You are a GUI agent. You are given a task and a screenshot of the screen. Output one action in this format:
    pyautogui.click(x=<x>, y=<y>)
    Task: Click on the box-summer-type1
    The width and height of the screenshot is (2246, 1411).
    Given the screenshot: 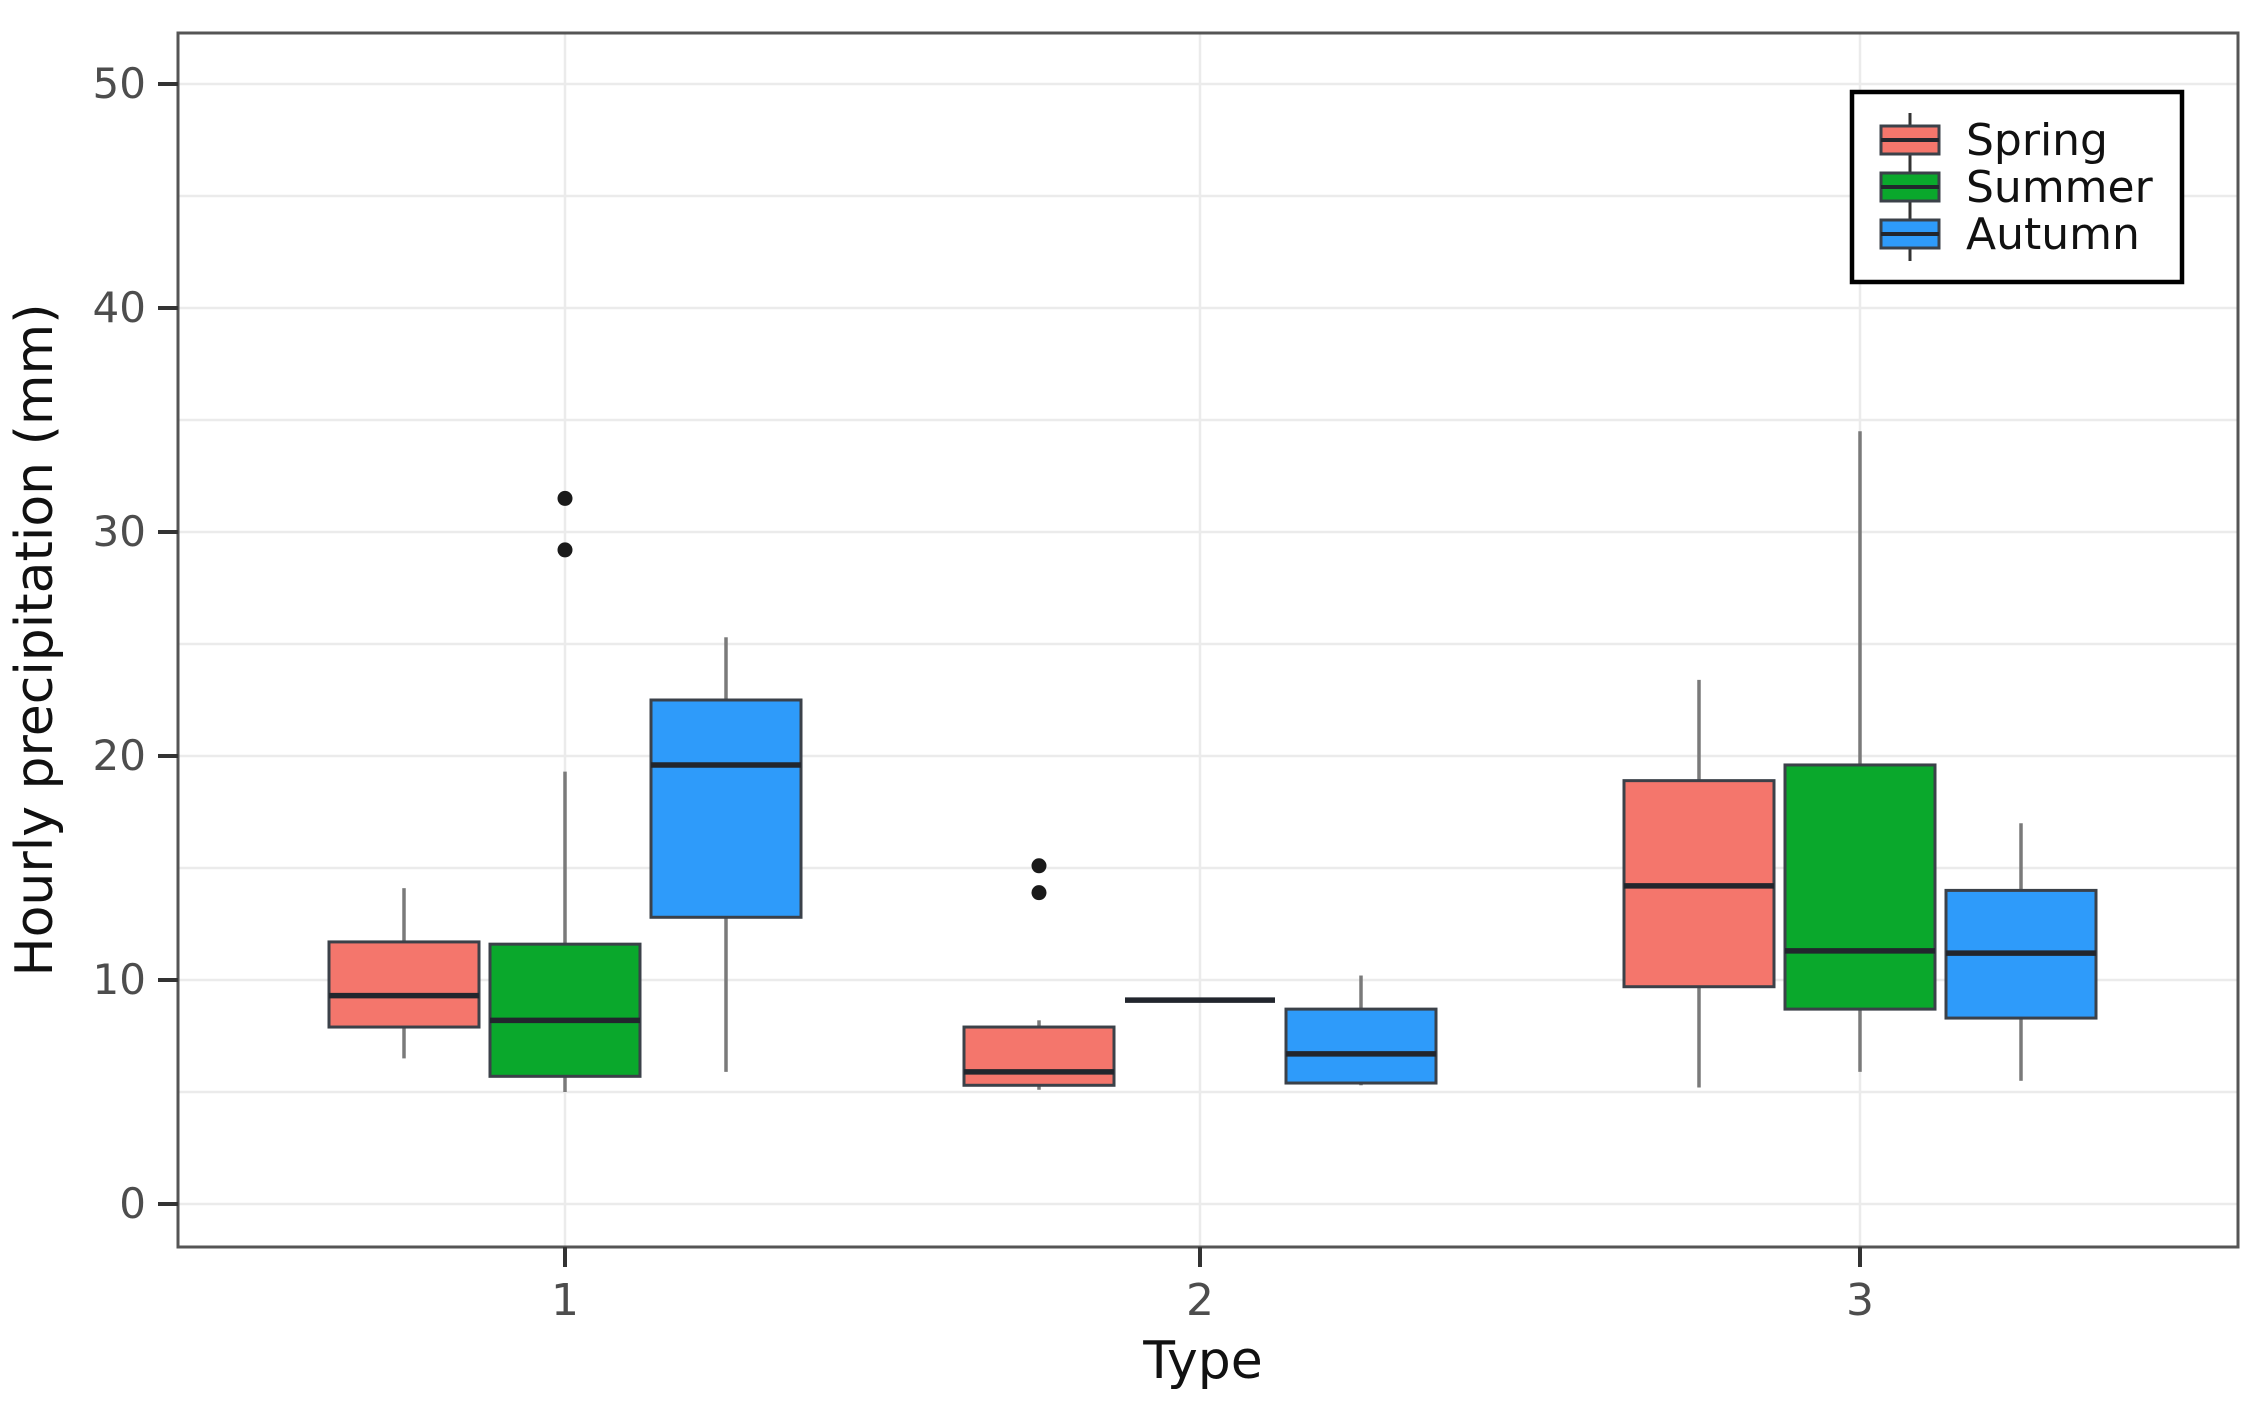 What is the action you would take?
    pyautogui.click(x=565, y=1010)
    